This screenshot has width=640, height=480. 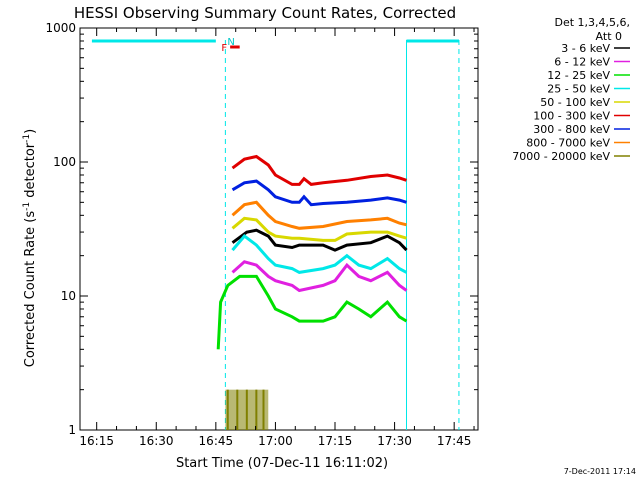 I want to click on legend-label-6: 300 - 800 keV, so click(x=571, y=129).